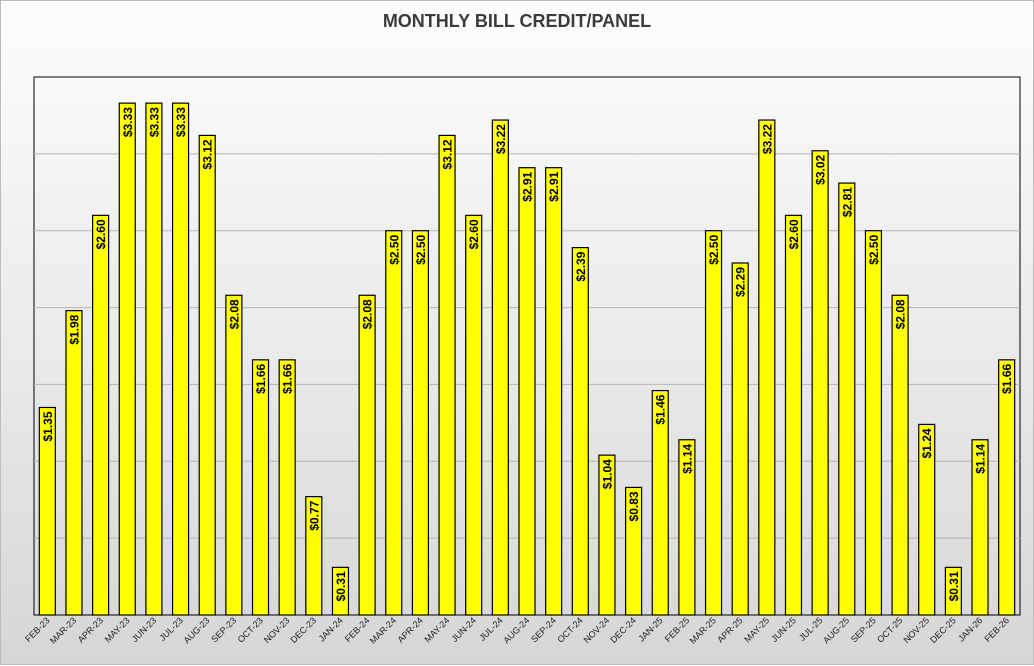 Image resolution: width=1034 pixels, height=666 pixels. I want to click on data-label: $0.83, so click(634, 506).